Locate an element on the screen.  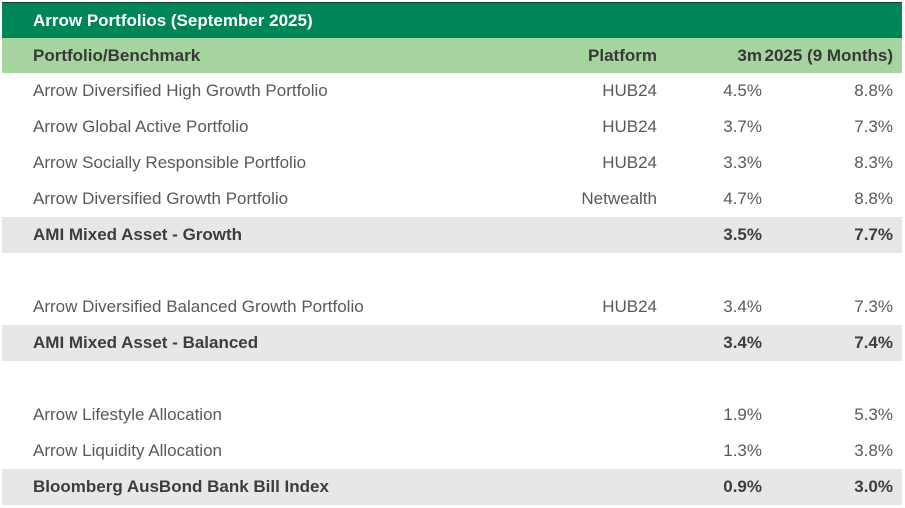
platform-cell: Netwealth is located at coordinates (619, 198).